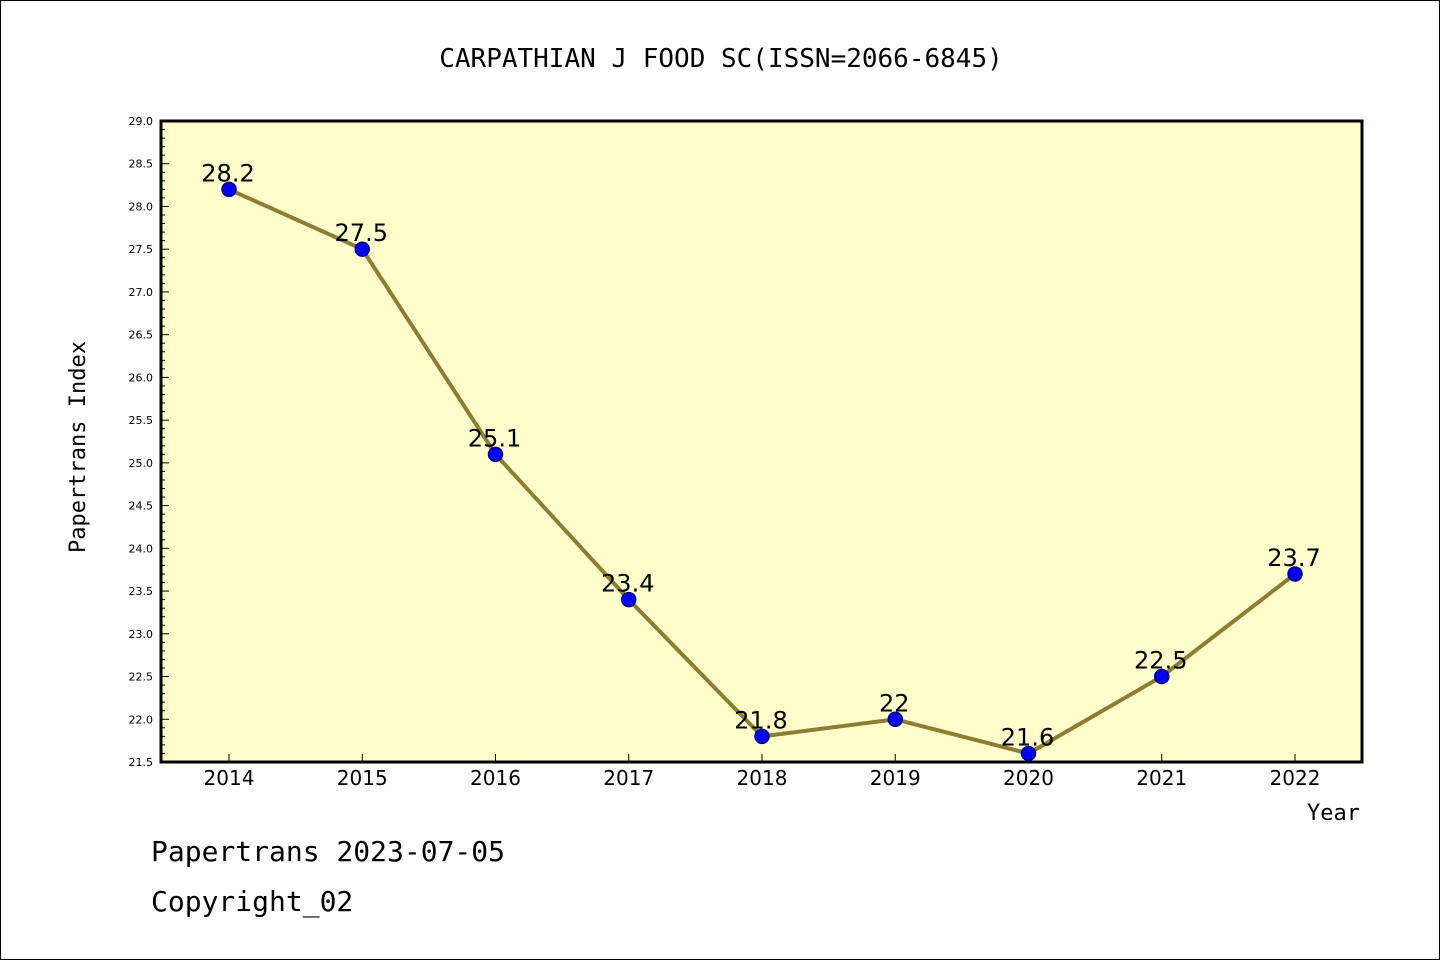 This screenshot has height=960, width=1440. What do you see at coordinates (229, 778) in the screenshot?
I see `x-tick-label: 2014` at bounding box center [229, 778].